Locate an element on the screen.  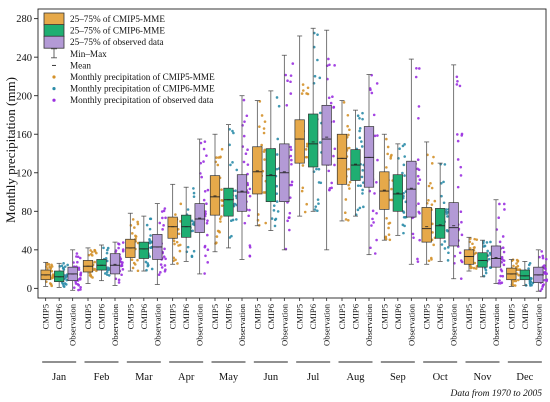
y-tick-label: 200 is located at coordinates (24, 96).